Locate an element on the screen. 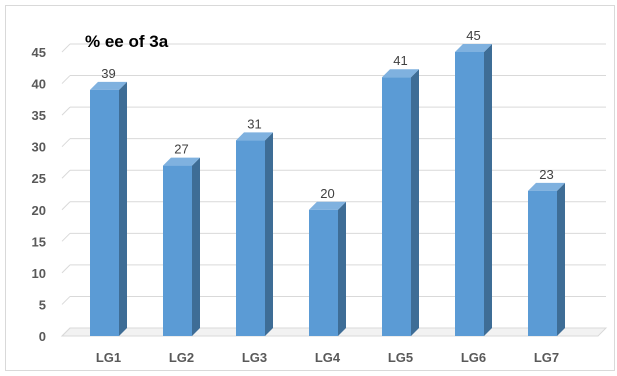  data-label: 23 is located at coordinates (546, 174).